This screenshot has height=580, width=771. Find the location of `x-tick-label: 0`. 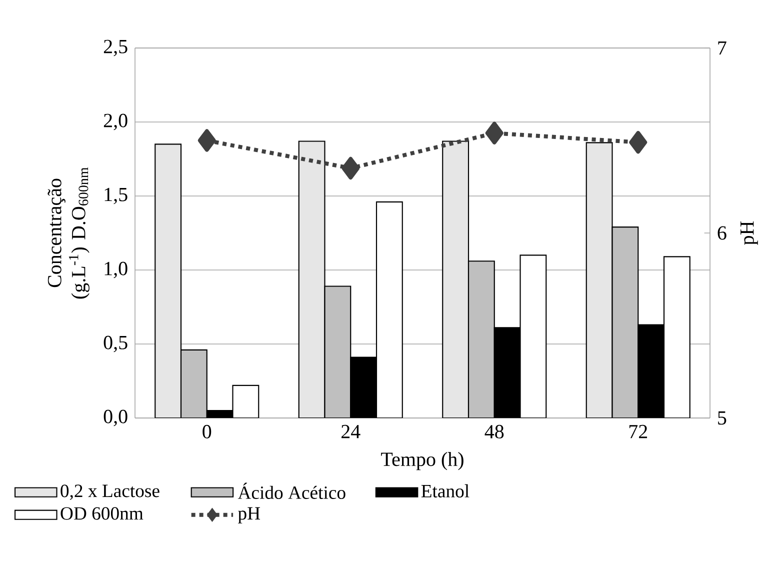

x-tick-label: 0 is located at coordinates (207, 431).